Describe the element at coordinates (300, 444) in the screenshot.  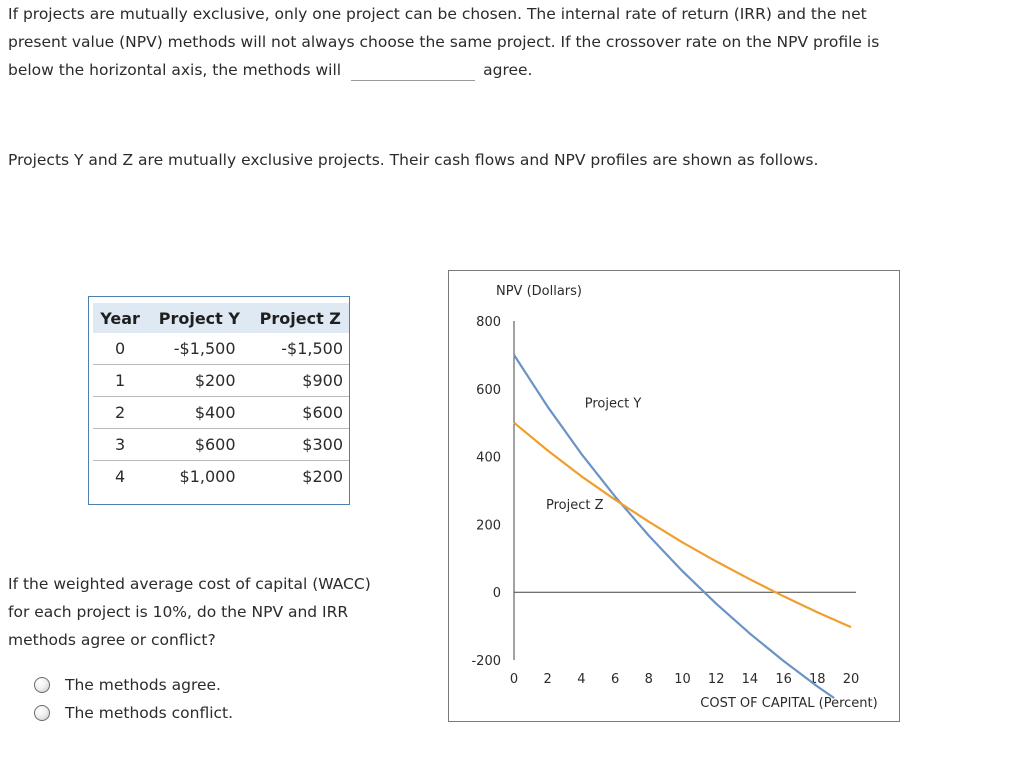
I see `cell-project-z: $300` at that location.